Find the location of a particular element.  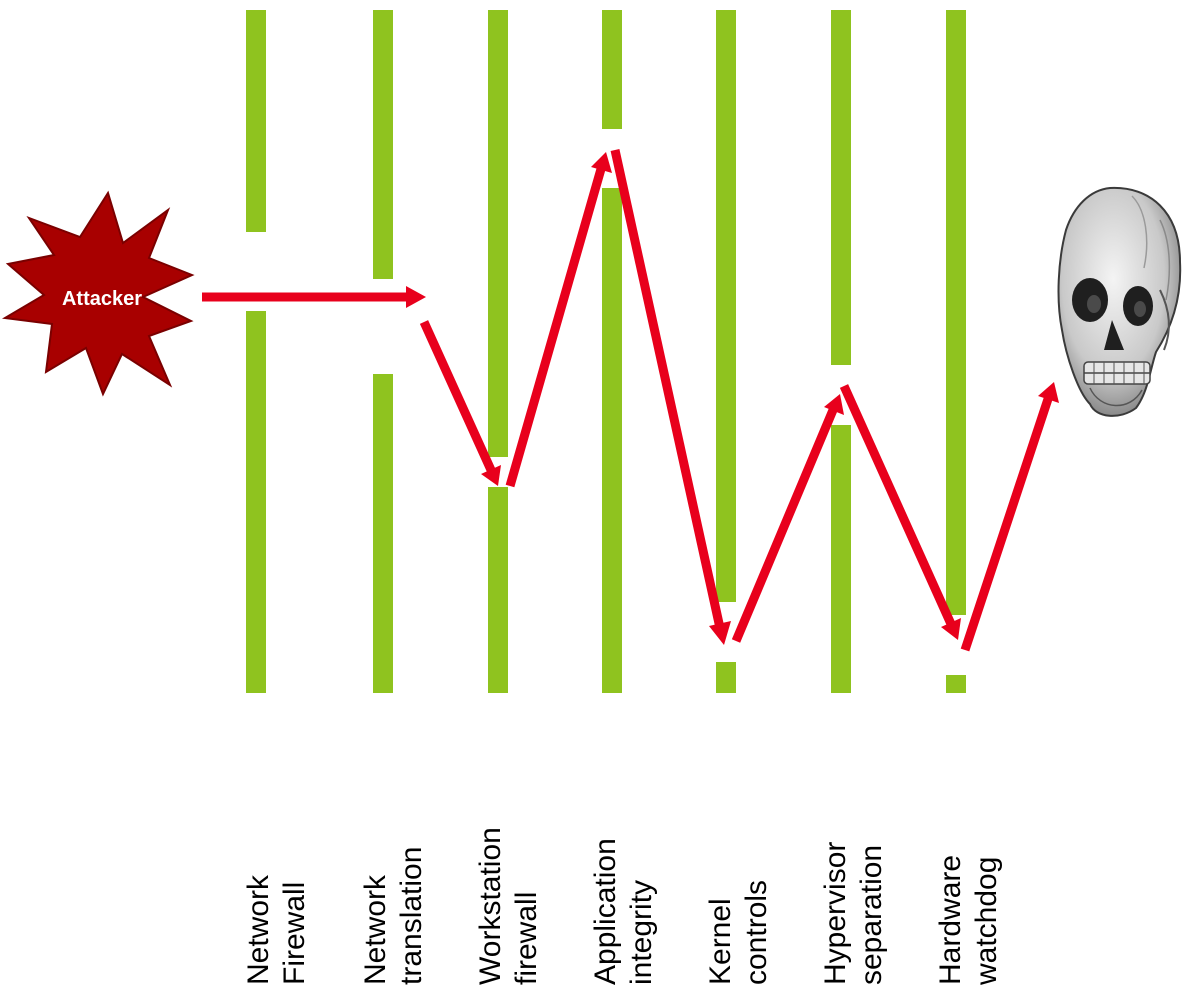

label-workstation-firewall: Workstation firewall is located at coordinates (508, 906).